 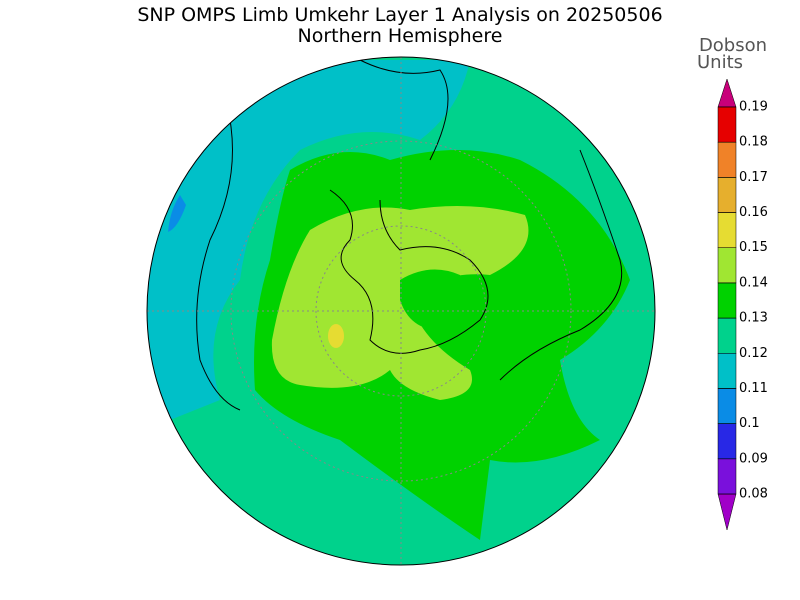 What do you see at coordinates (749, 423) in the screenshot?
I see `colorbar-tick-label: 0.1` at bounding box center [749, 423].